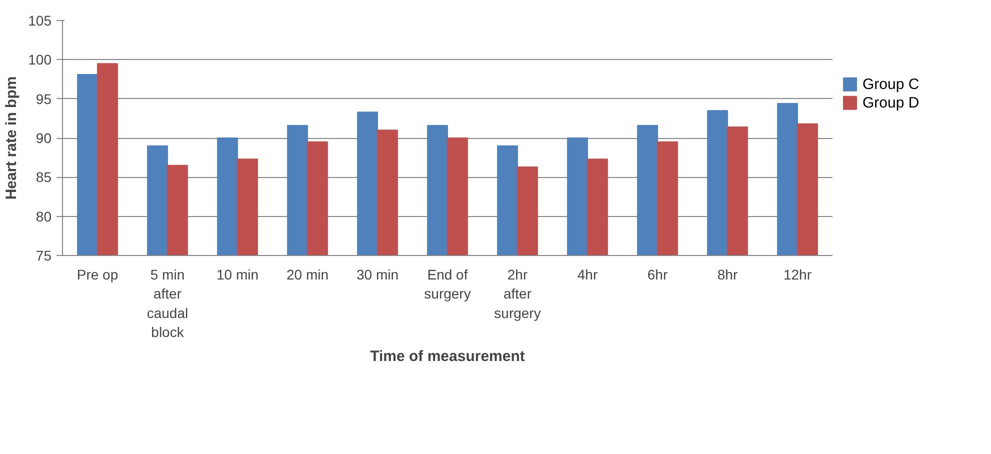  Describe the element at coordinates (587, 274) in the screenshot. I see `x-tick-label: 4hr` at that location.